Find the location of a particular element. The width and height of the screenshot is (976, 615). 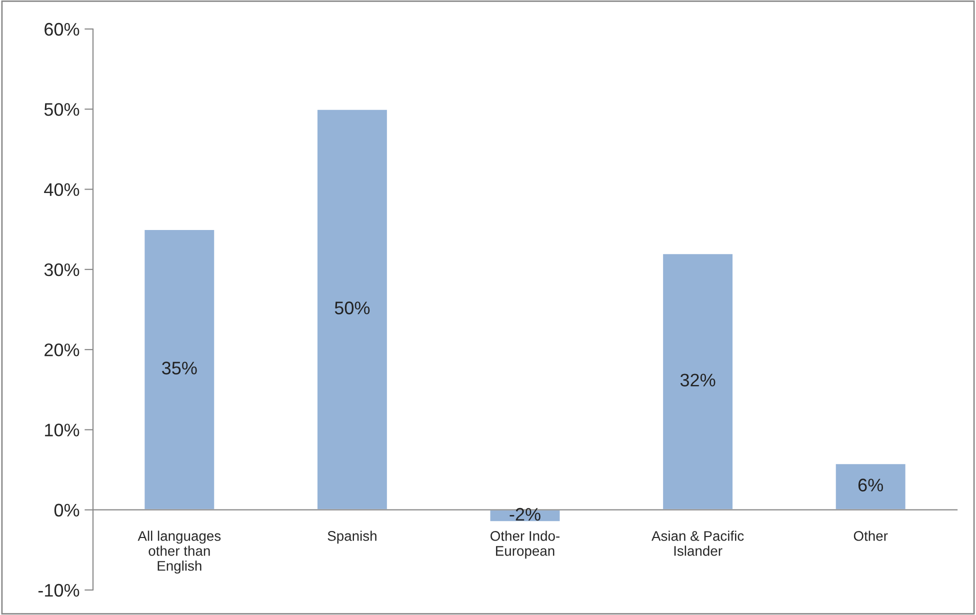

data-label: -2% is located at coordinates (525, 514).